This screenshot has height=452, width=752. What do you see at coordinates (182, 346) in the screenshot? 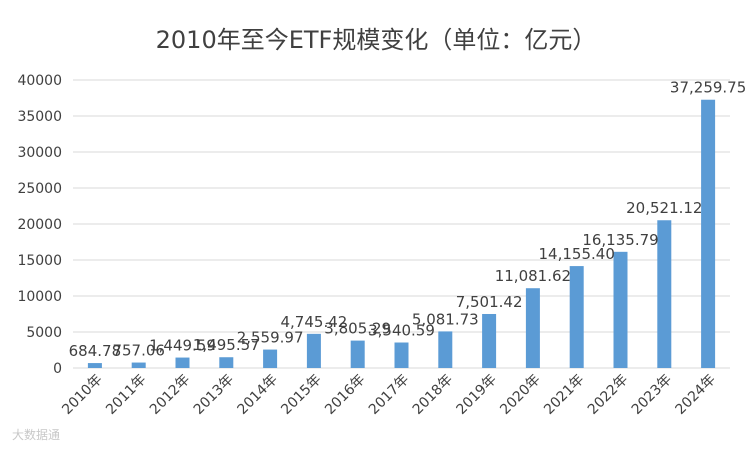
I see `data-label: 1,449.59` at bounding box center [182, 346].